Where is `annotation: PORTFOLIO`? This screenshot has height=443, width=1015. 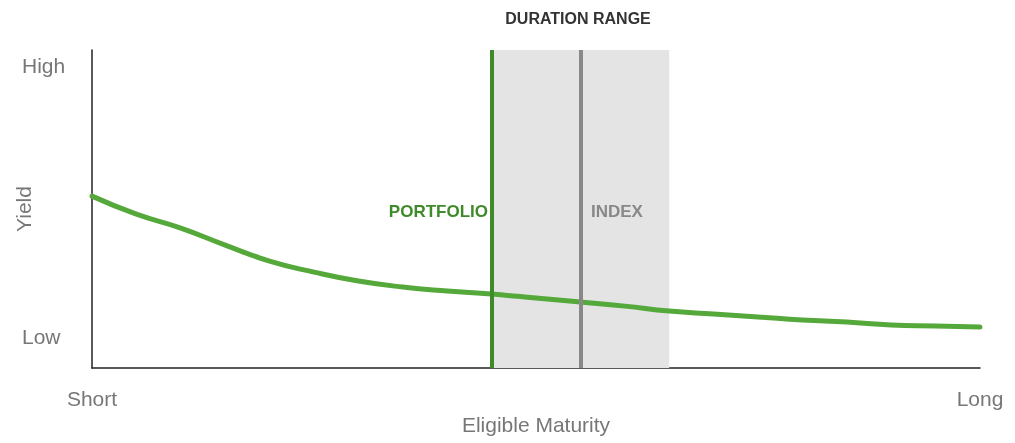
annotation: PORTFOLIO is located at coordinates (438, 211).